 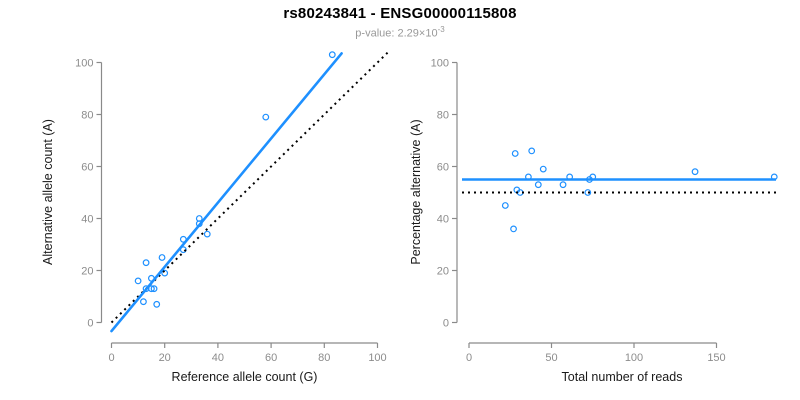 What do you see at coordinates (622, 377) in the screenshot?
I see `x-axis-label: Total number of reads` at bounding box center [622, 377].